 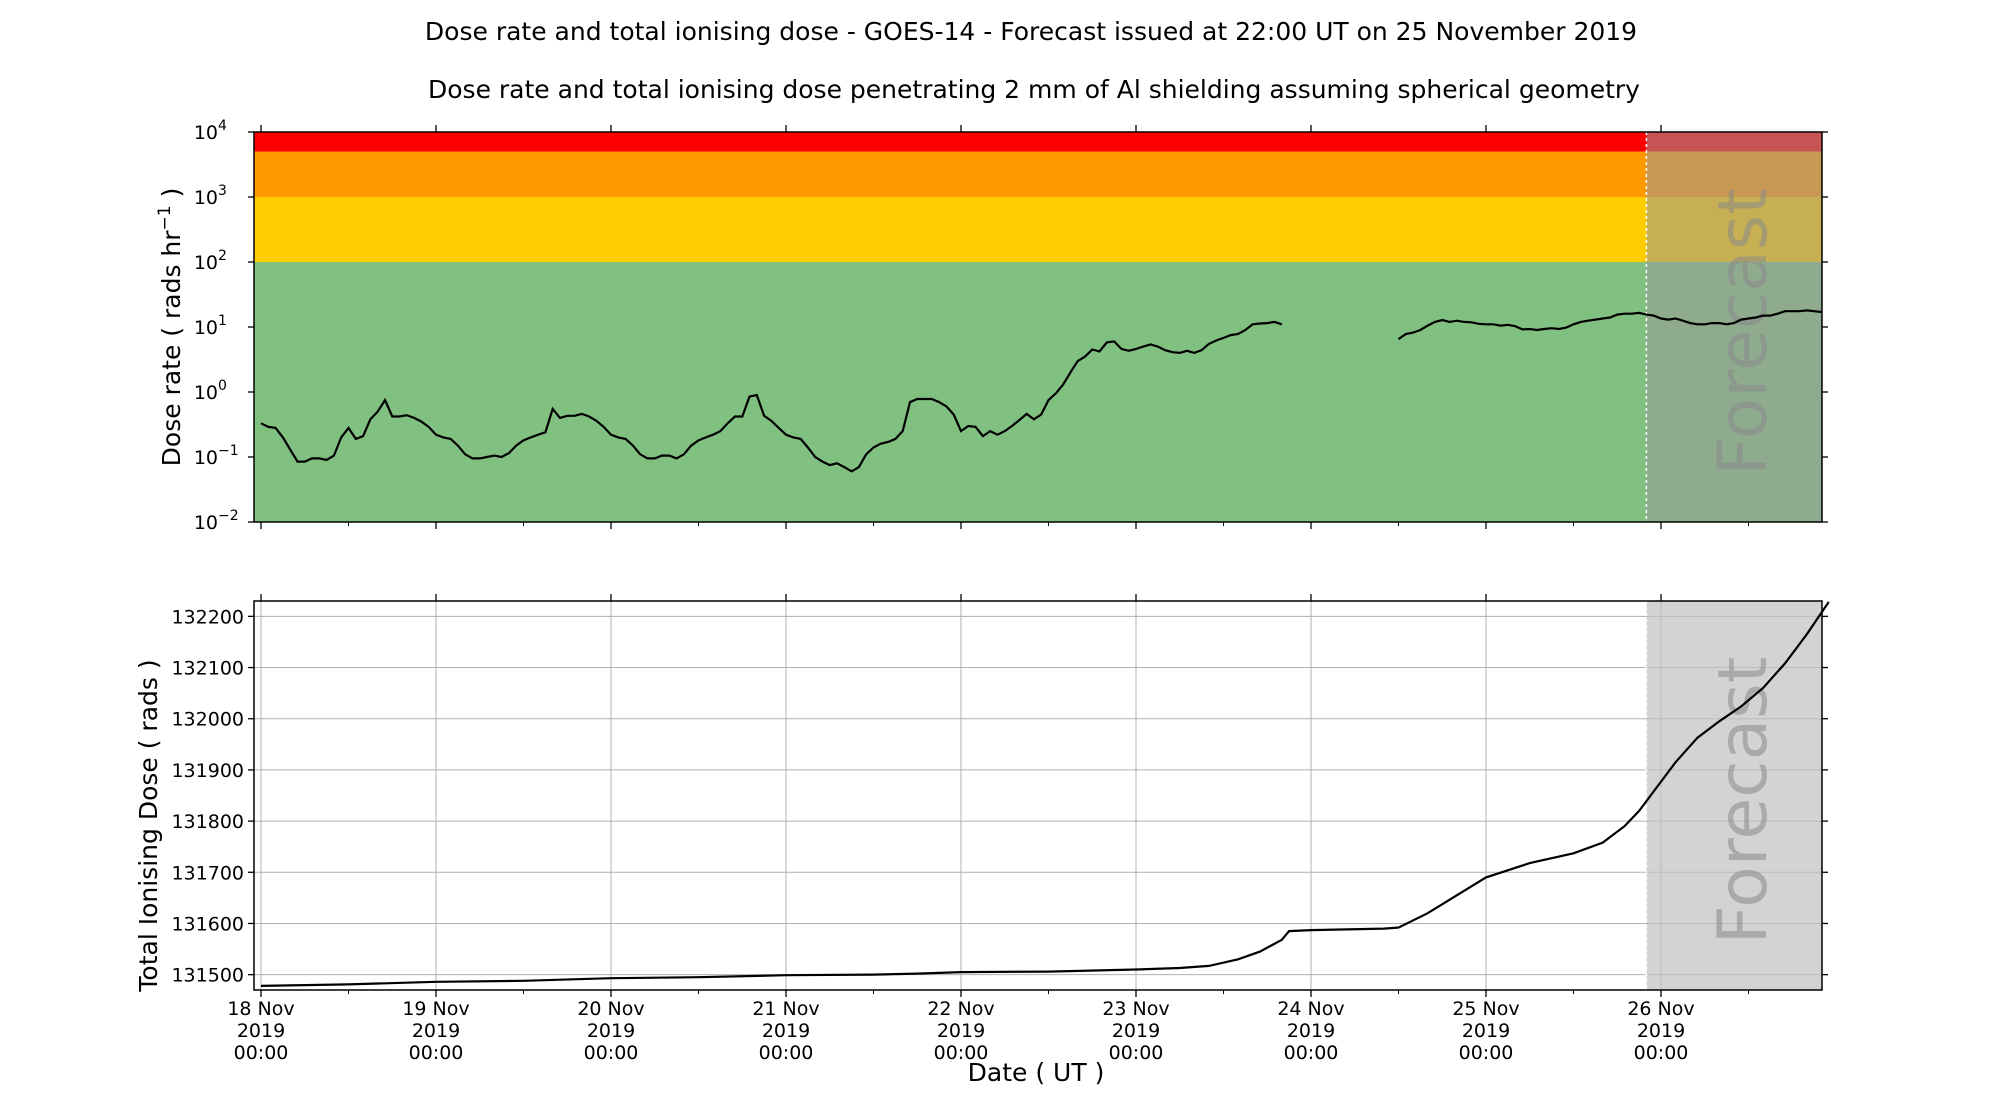 What do you see at coordinates (228, 451) in the screenshot?
I see `dose-rate-y-tick-exp: −1` at bounding box center [228, 451].